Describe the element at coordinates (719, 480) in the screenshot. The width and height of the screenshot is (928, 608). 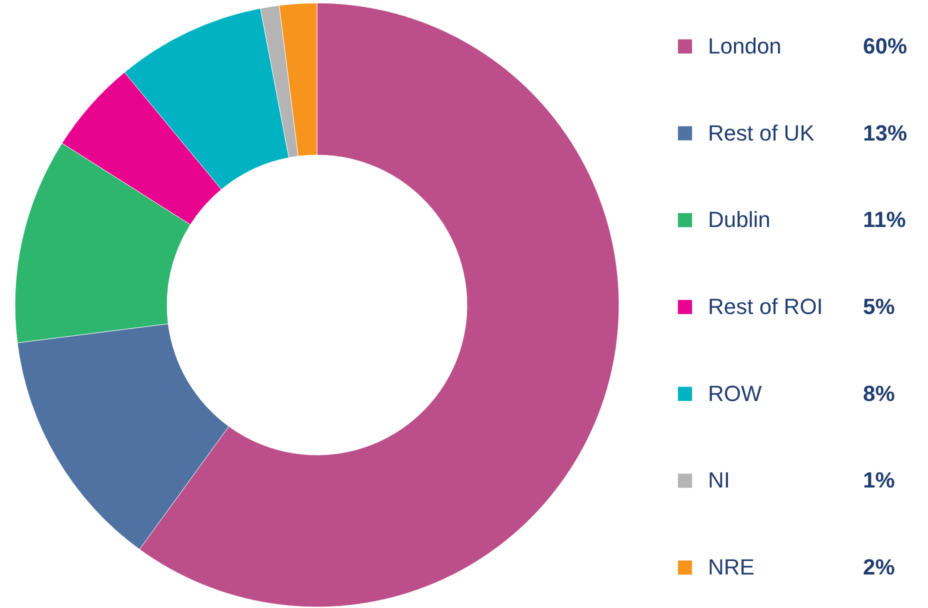
I see `legend-label: NI` at that location.